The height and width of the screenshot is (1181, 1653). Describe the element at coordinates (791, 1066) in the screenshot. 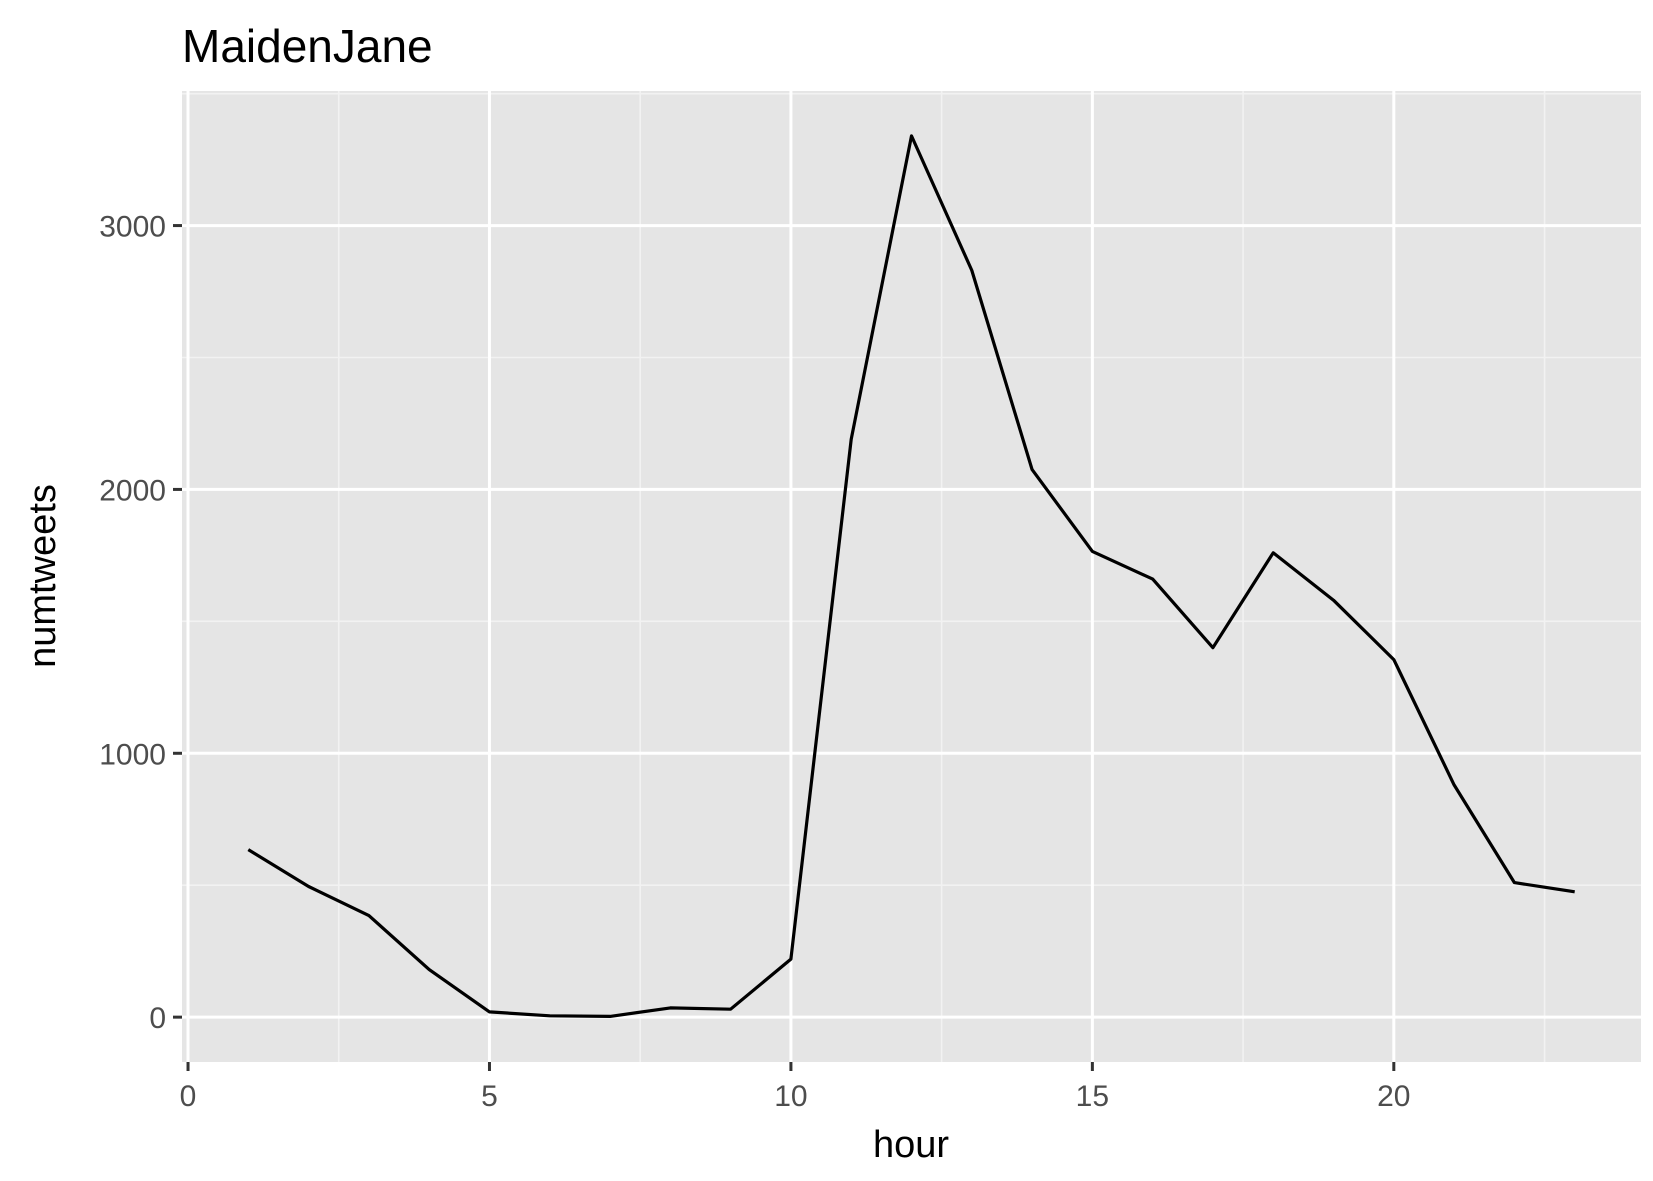

I see `x-axis-ticks` at that location.